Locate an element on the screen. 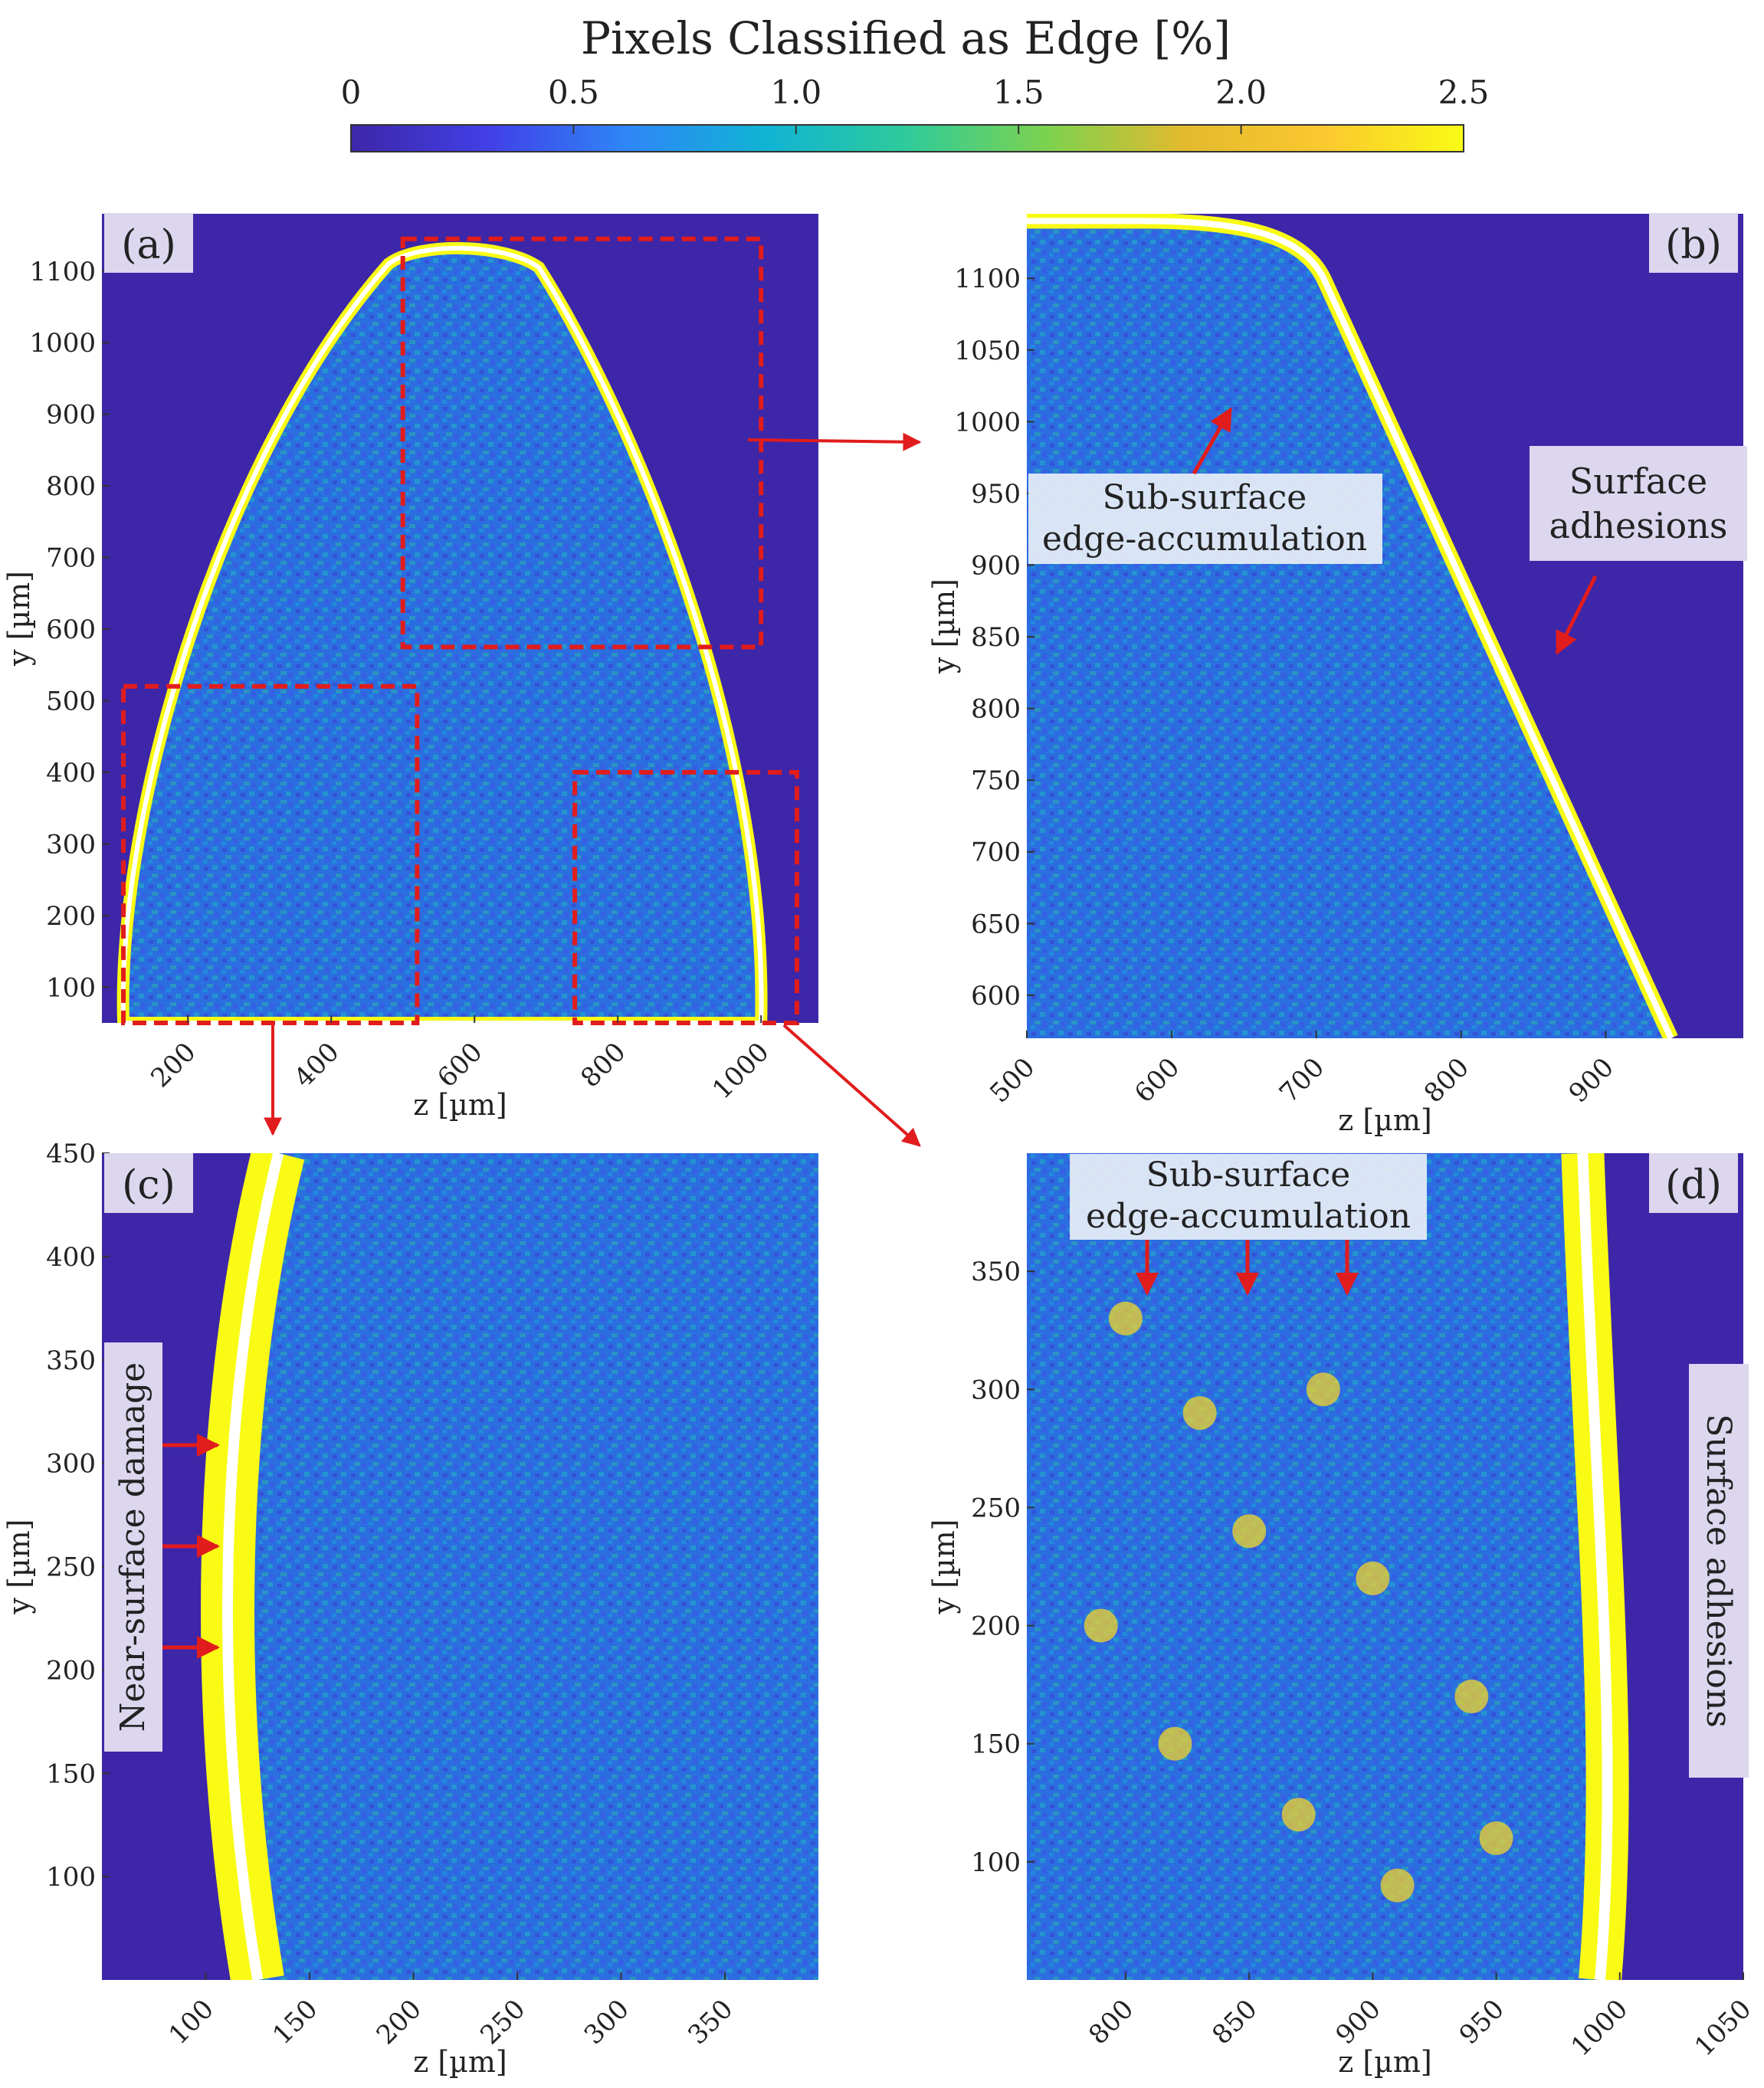 The height and width of the screenshot is (2088, 1764). x-tick-label: 1000 is located at coordinates (741, 1071).